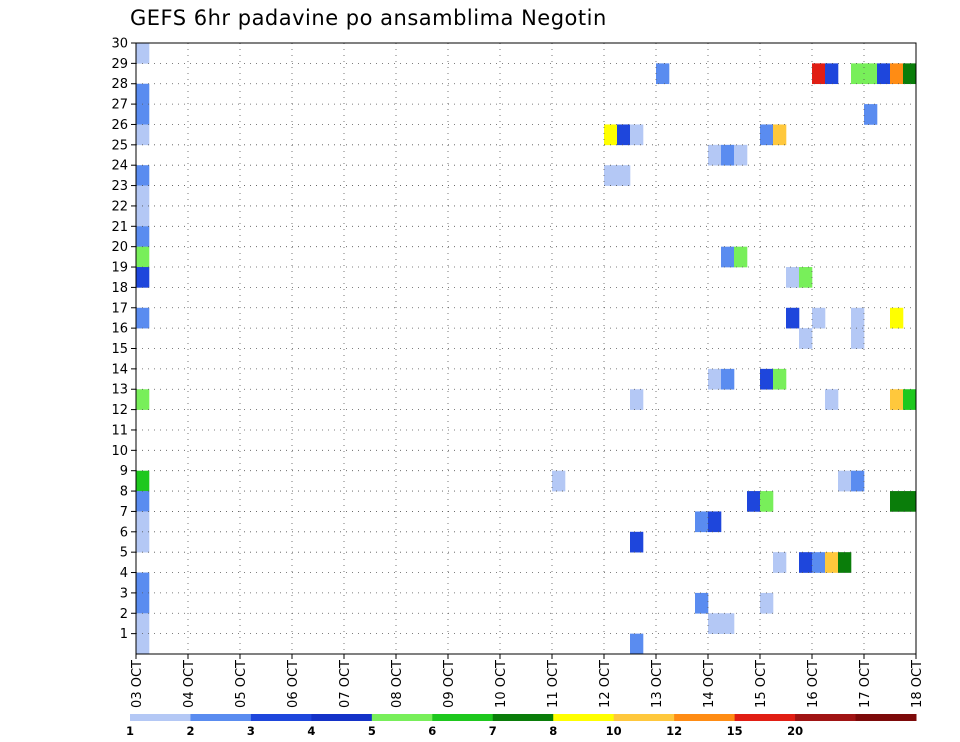 The height and width of the screenshot is (742, 960). I want to click on y-tick-label: 1, so click(124, 634).